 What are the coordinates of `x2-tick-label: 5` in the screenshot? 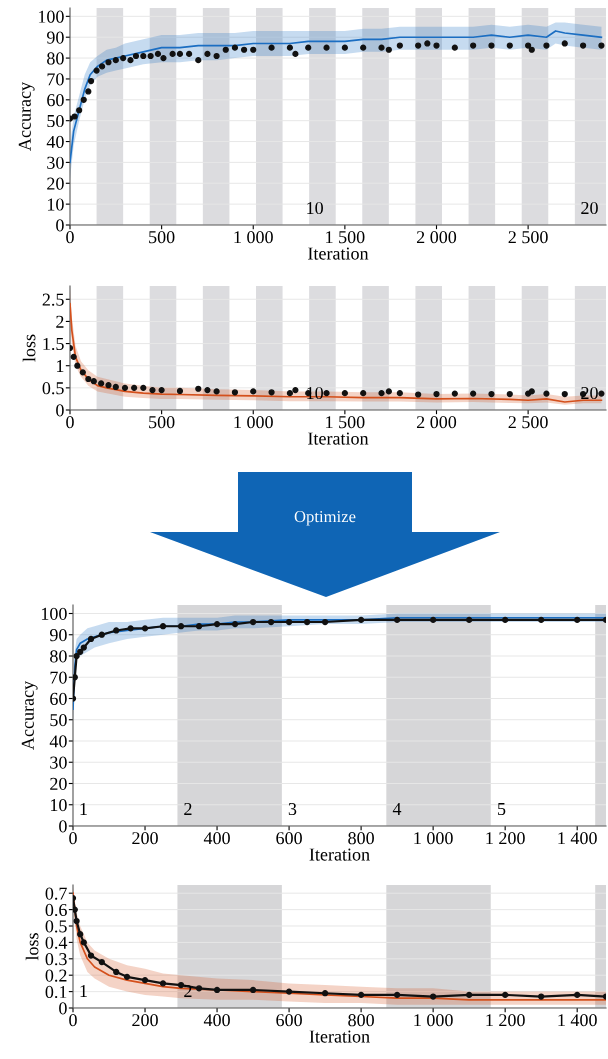 It's located at (502, 809).